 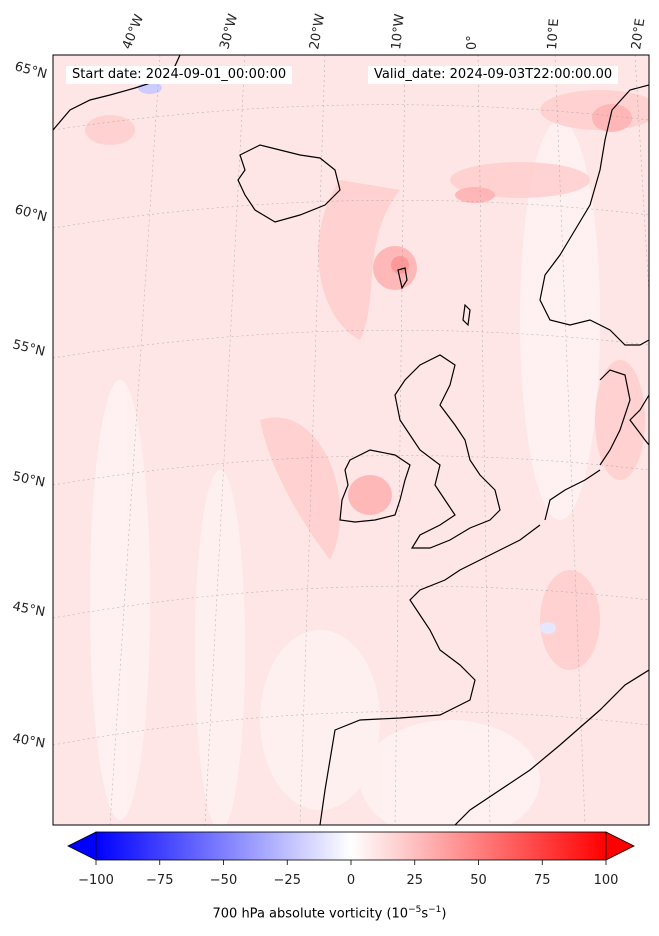 What do you see at coordinates (223, 880) in the screenshot?
I see `colorbar-tick-label: −50` at bounding box center [223, 880].